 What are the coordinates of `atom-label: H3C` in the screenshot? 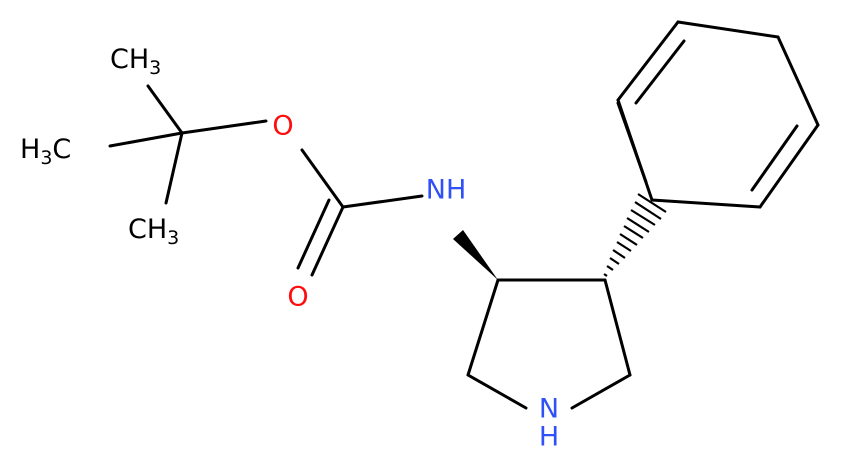 It's located at (45, 151).